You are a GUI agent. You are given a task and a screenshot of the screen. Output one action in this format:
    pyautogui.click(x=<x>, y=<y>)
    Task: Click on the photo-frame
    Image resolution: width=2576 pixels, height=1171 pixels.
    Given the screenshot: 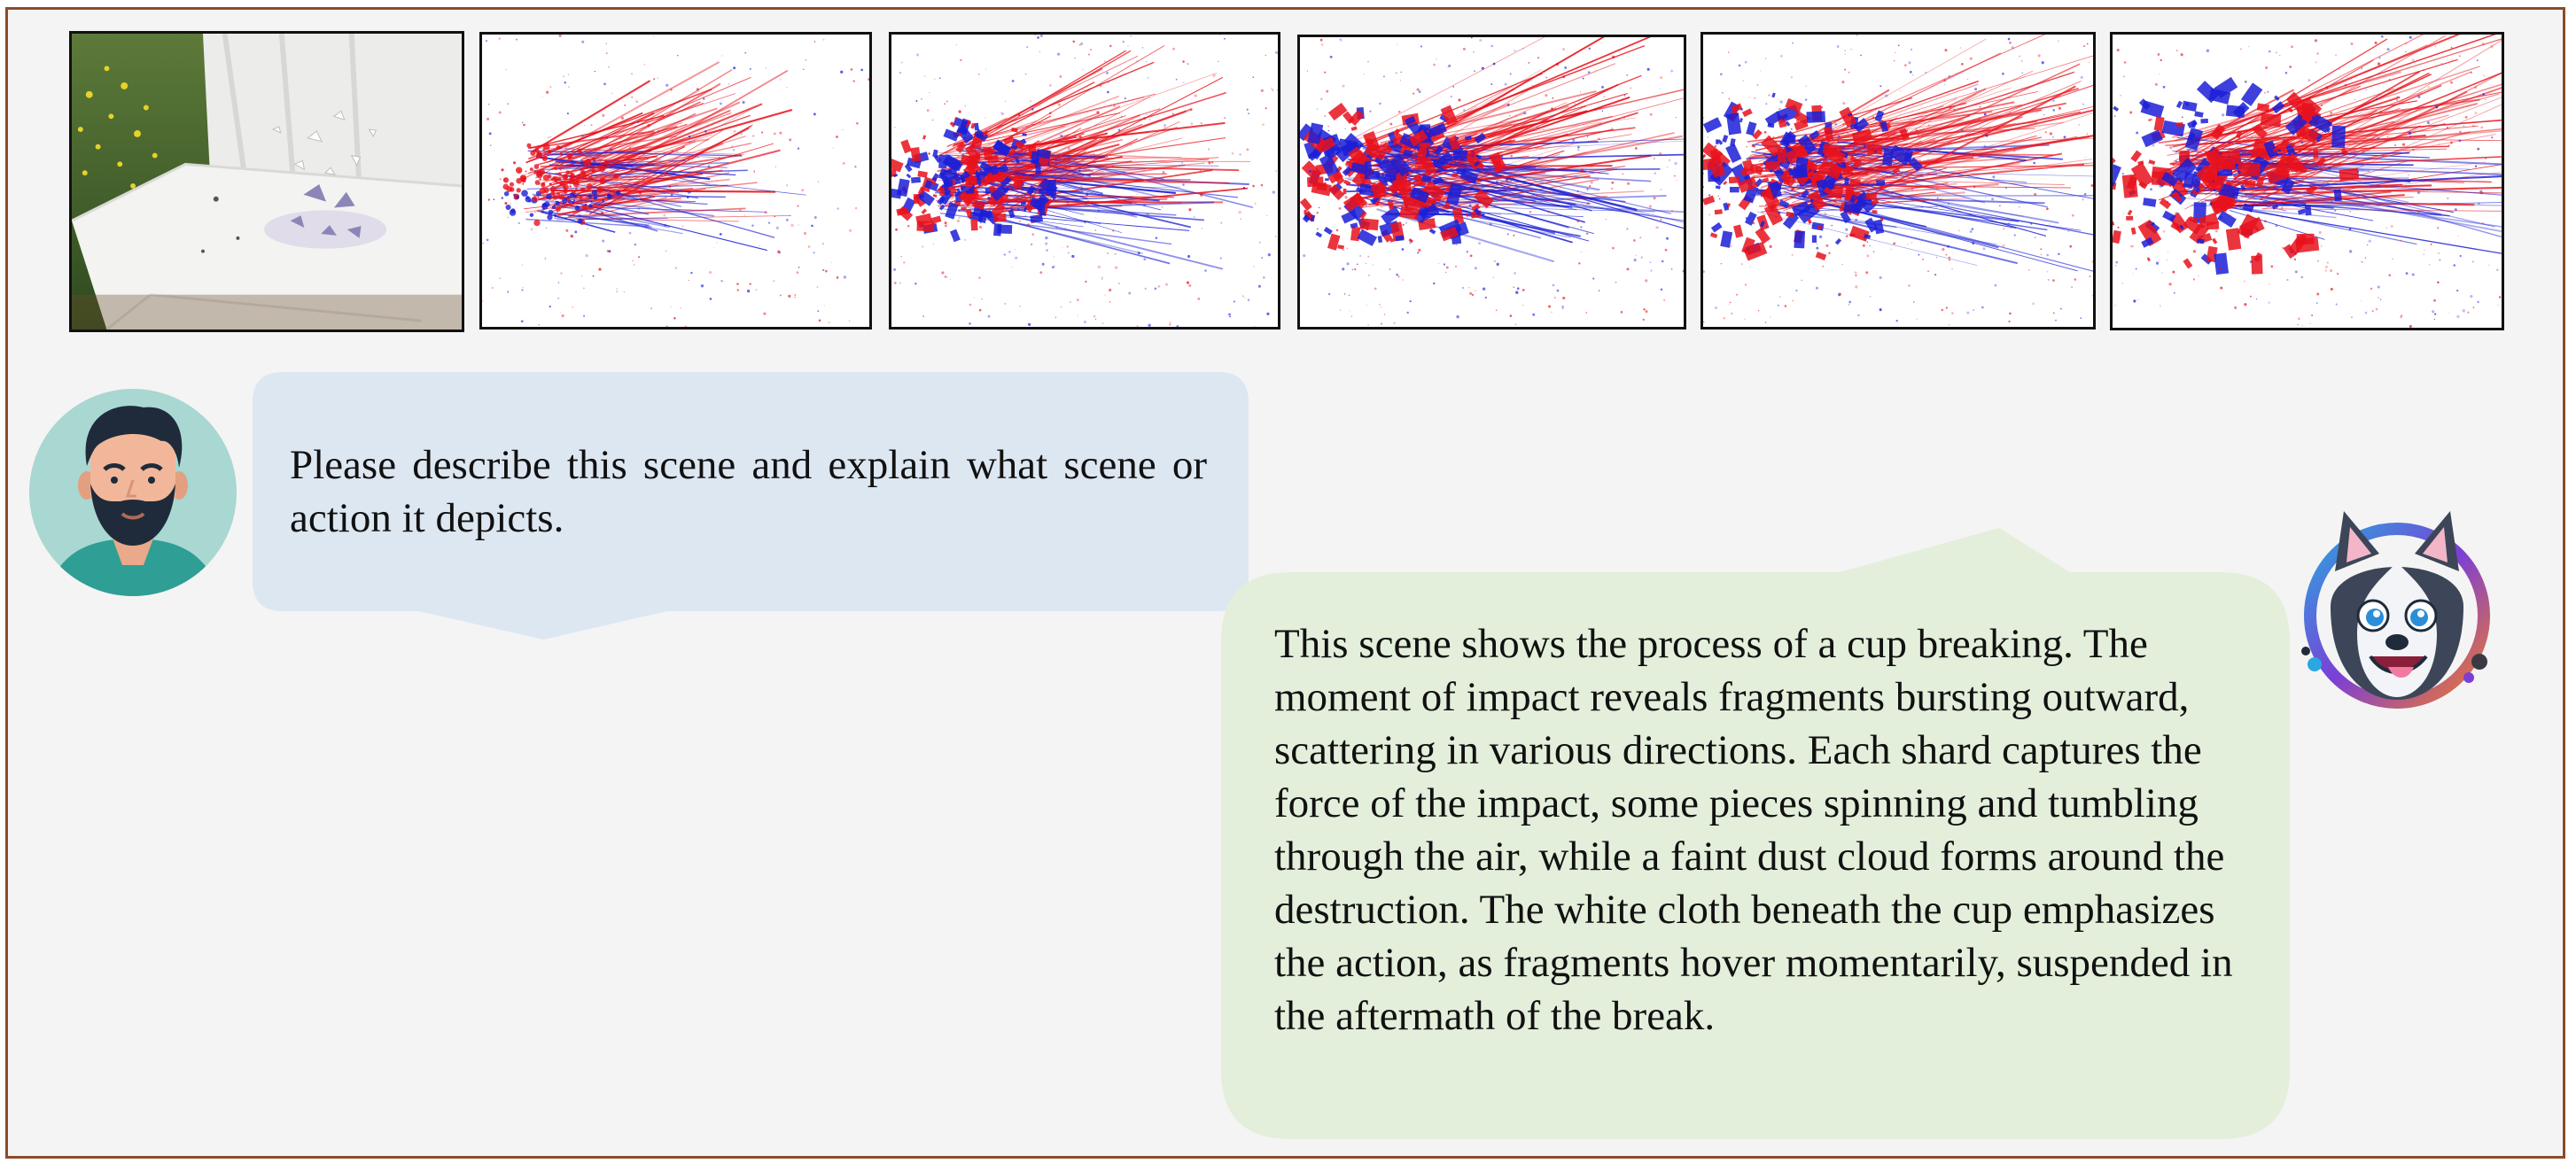 What is the action you would take?
    pyautogui.click(x=266, y=182)
    